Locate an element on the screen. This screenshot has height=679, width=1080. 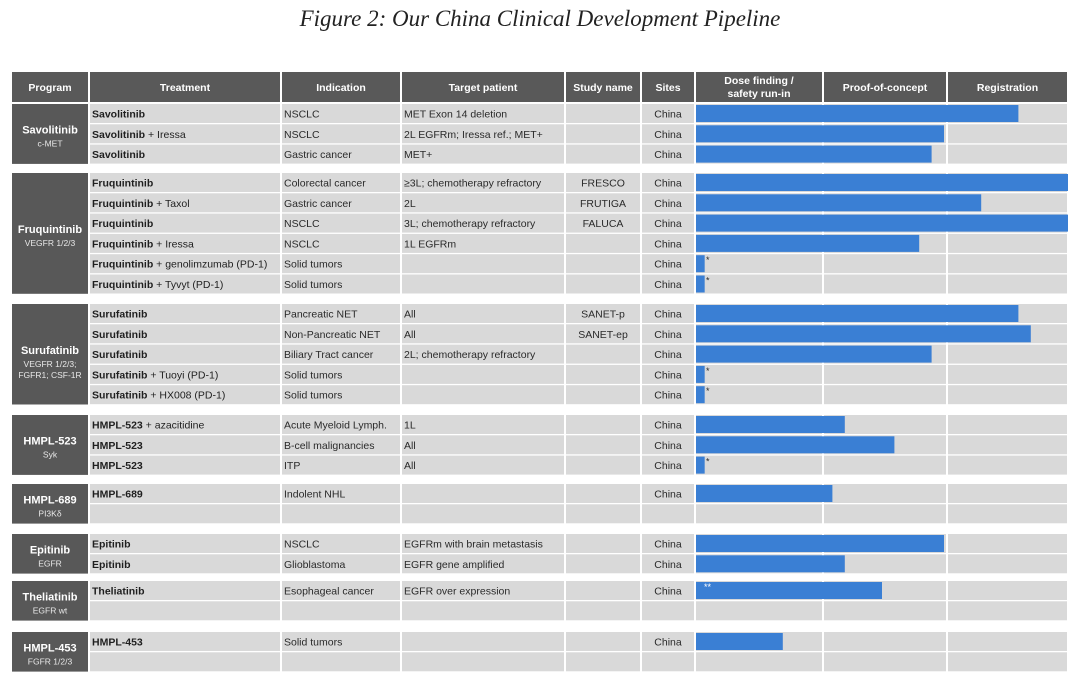
treatment-cell: HMPL-523 is located at coordinates (117, 446).